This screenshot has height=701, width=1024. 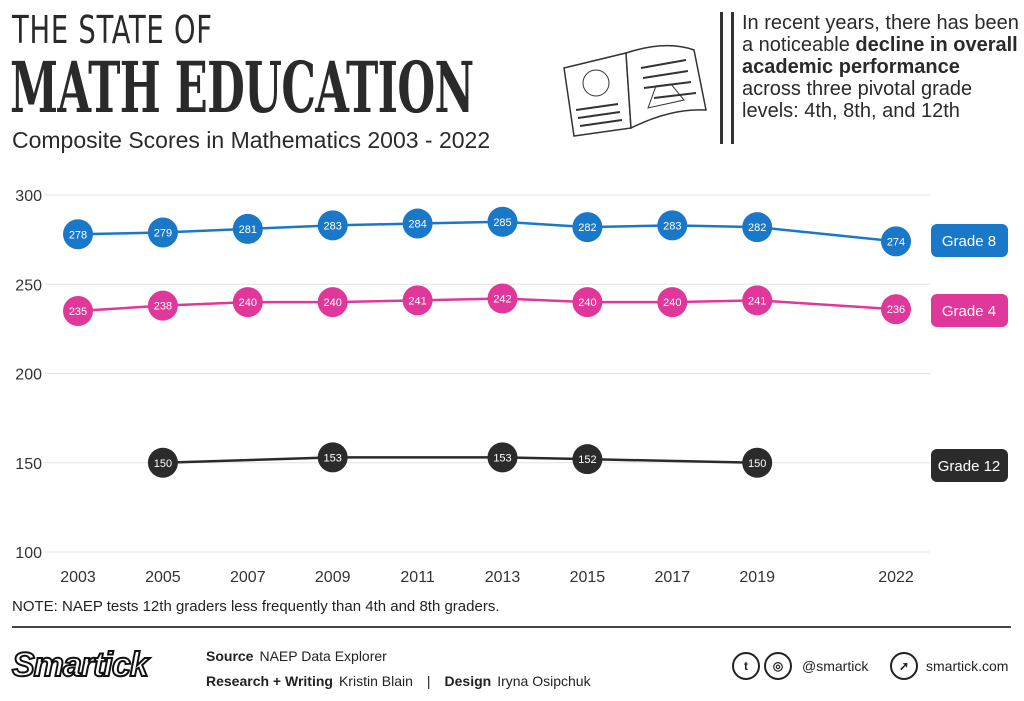 I want to click on source-value: NAEP Data Explorer, so click(x=323, y=656).